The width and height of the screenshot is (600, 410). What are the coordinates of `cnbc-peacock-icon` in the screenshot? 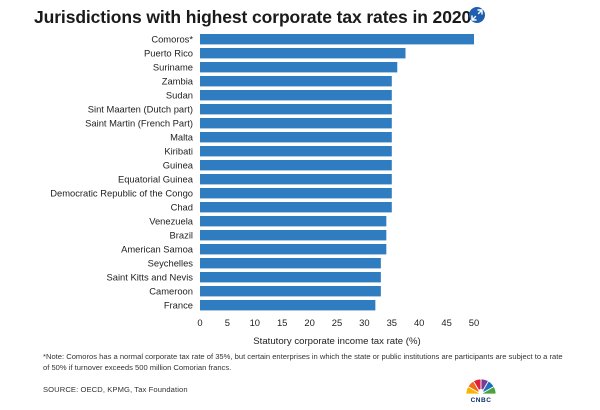 It's located at (481, 387).